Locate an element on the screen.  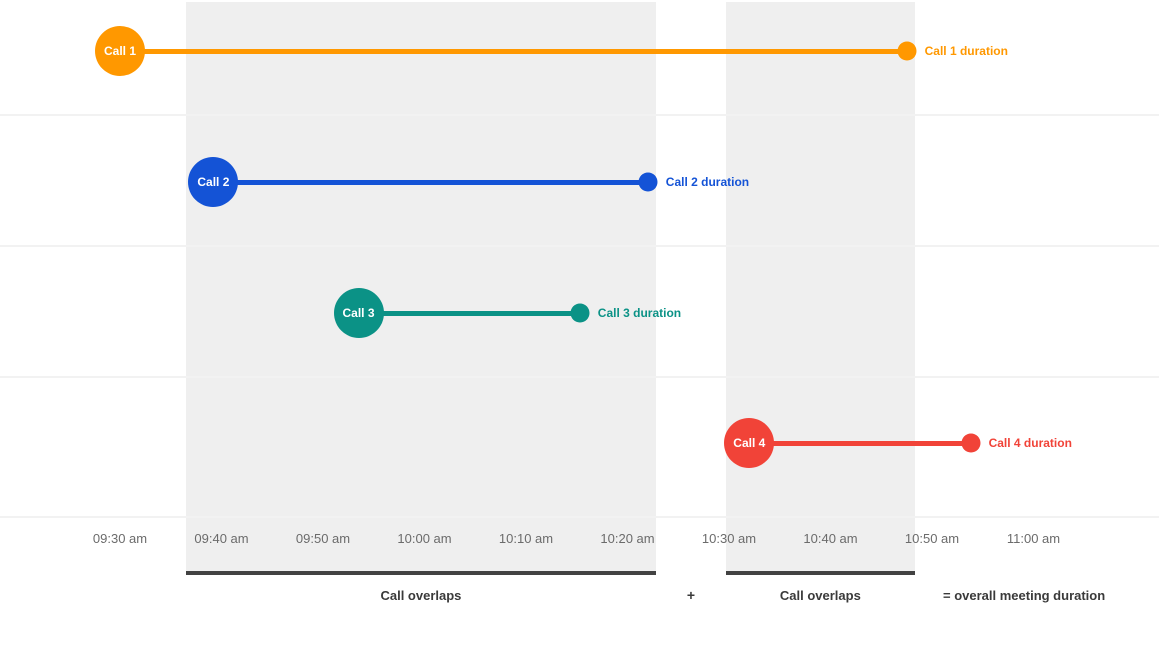
call-1-start-bubble: Call 1 is located at coordinates (120, 51).